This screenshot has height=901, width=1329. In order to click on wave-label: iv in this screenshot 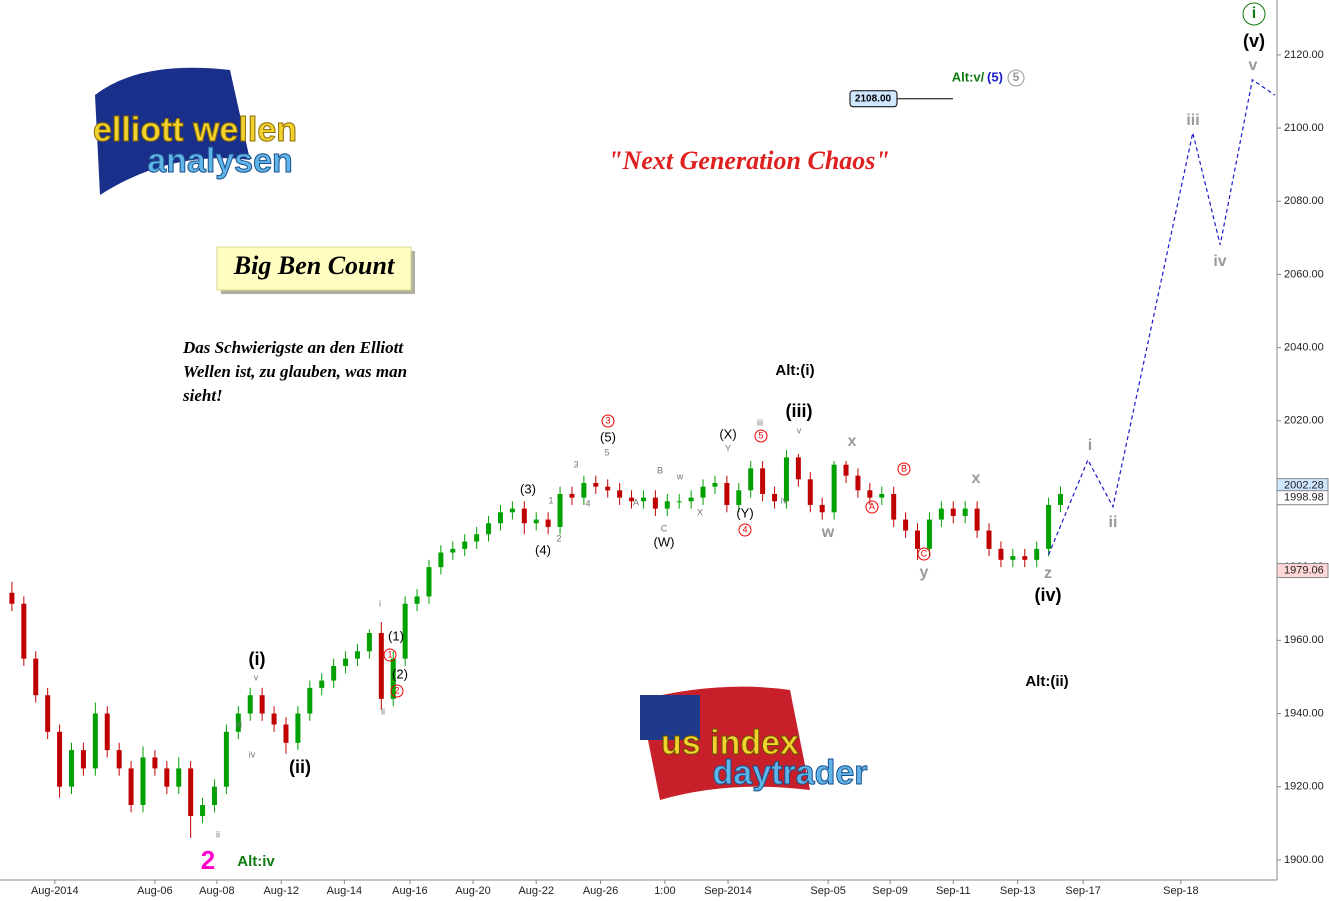, I will do `click(252, 754)`.